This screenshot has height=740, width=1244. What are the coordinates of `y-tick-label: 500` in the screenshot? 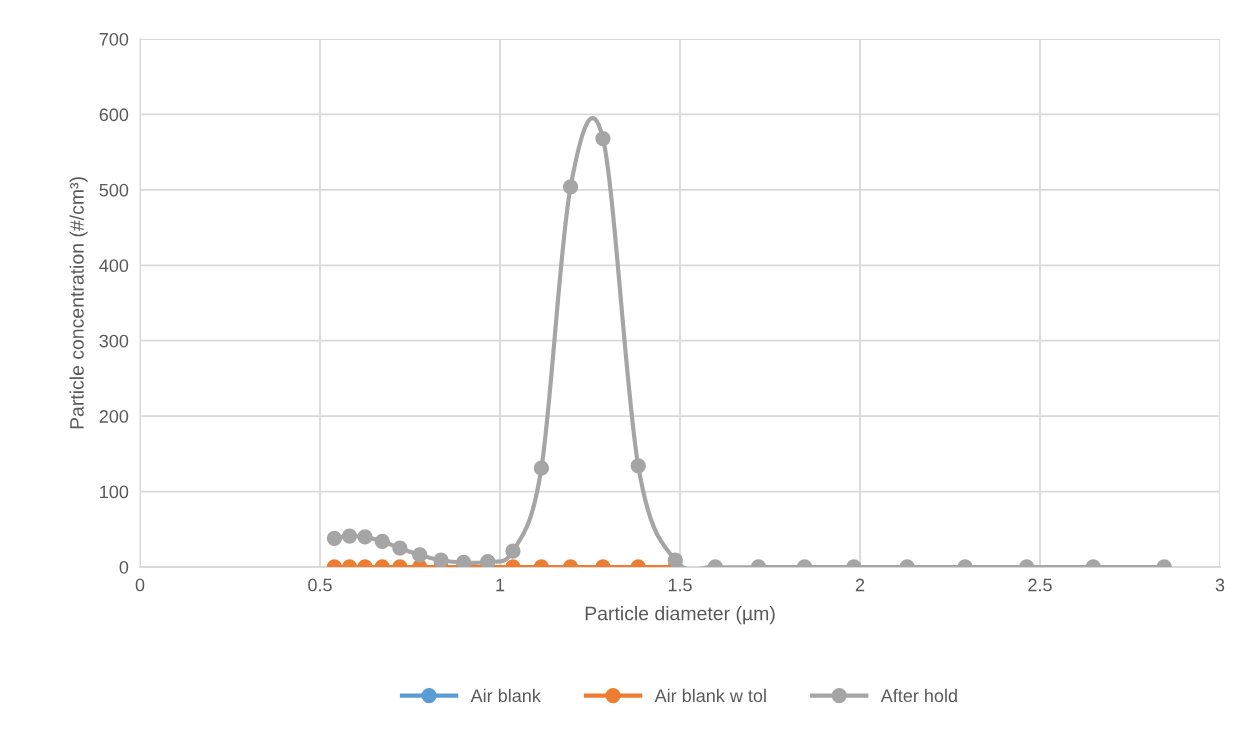 It's located at (114, 190).